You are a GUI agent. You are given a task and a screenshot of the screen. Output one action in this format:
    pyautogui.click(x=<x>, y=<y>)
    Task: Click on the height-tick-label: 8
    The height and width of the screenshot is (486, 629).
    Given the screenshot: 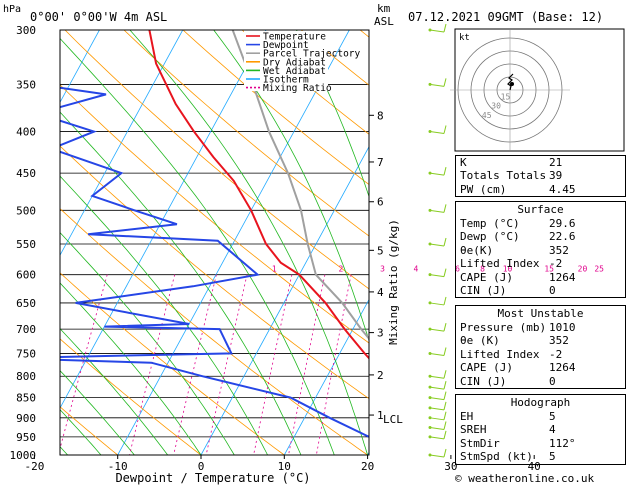 What is the action you would take?
    pyautogui.click(x=380, y=115)
    